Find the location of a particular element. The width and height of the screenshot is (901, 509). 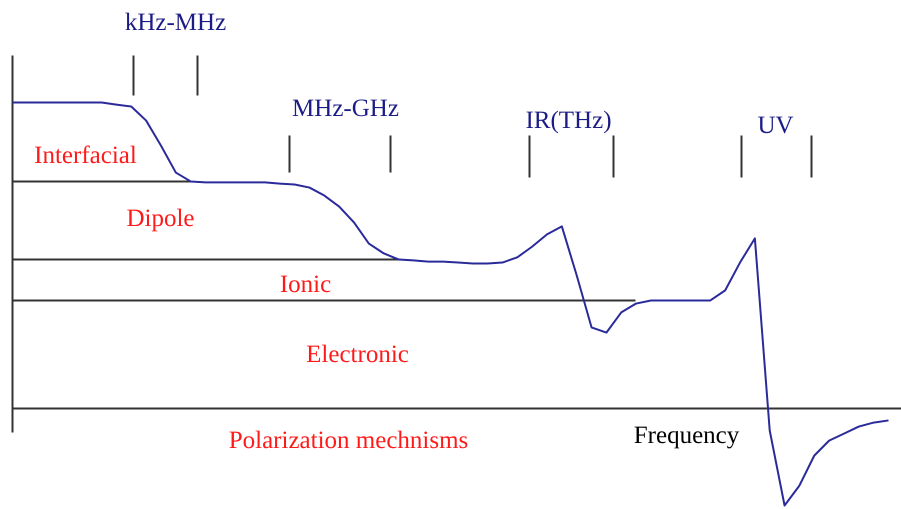

annotation: MHz-GHz is located at coordinates (345, 108).